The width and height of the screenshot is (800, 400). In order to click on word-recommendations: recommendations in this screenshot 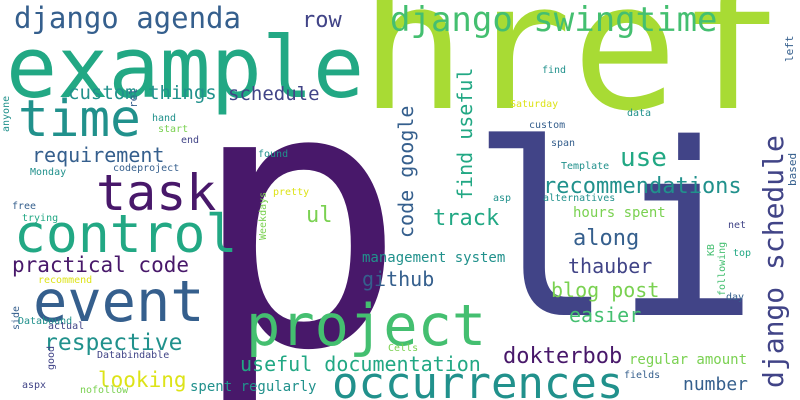, I will do `click(642, 186)`.